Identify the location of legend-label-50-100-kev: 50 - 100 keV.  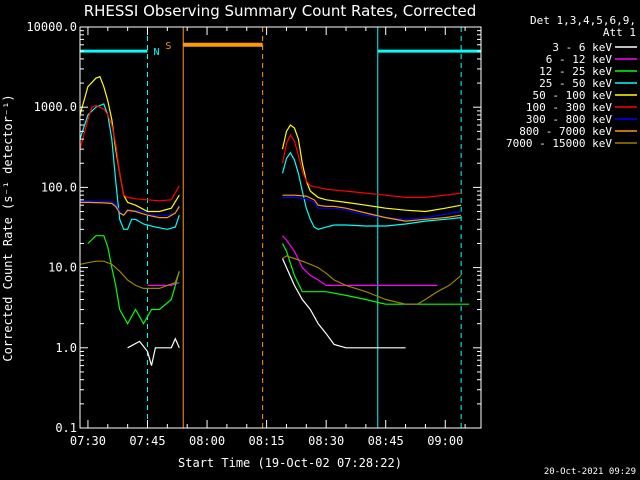
(573, 95).